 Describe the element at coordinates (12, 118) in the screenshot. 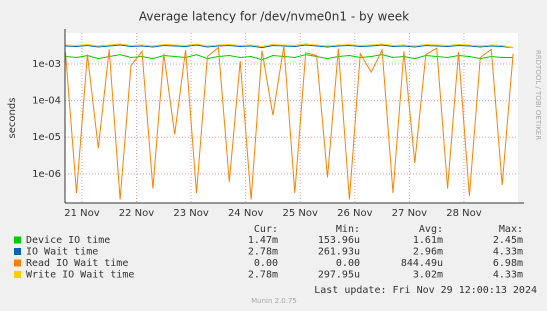

I see `y-axis-label: seconds` at that location.